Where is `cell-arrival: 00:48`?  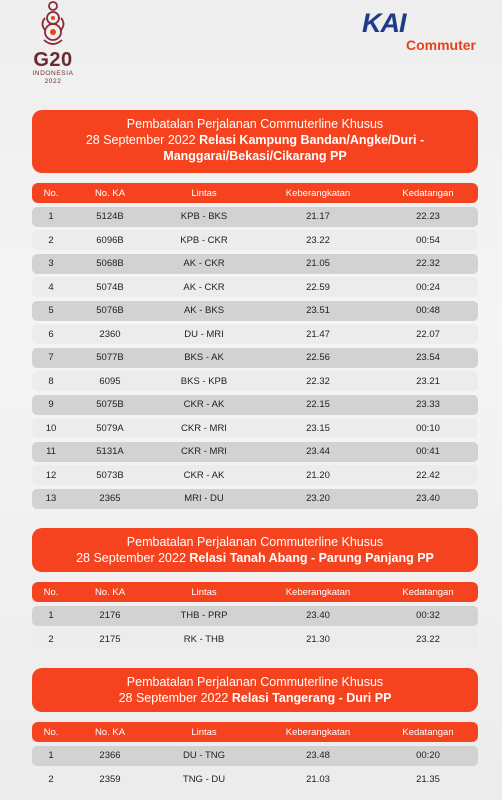 cell-arrival: 00:48 is located at coordinates (428, 310).